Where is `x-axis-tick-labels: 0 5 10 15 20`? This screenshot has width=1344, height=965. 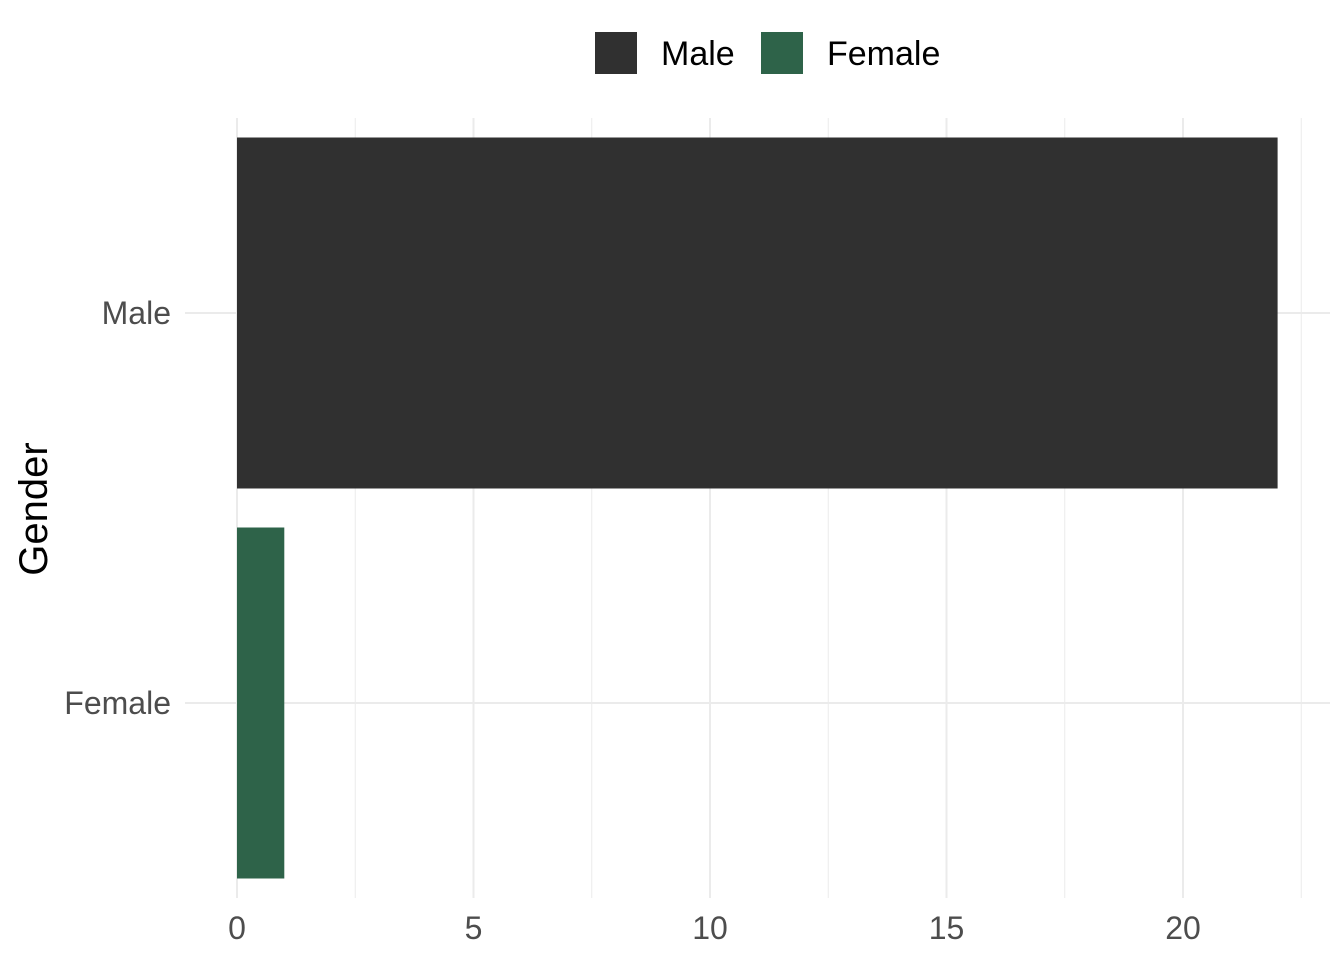
x-axis-tick-labels: 0 5 10 15 20 is located at coordinates (714, 928).